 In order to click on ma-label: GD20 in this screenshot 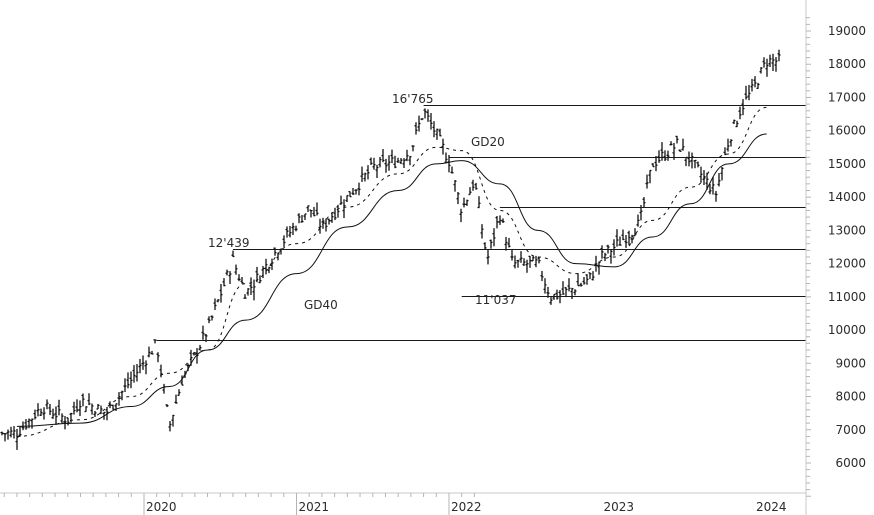, I will do `click(488, 142)`.